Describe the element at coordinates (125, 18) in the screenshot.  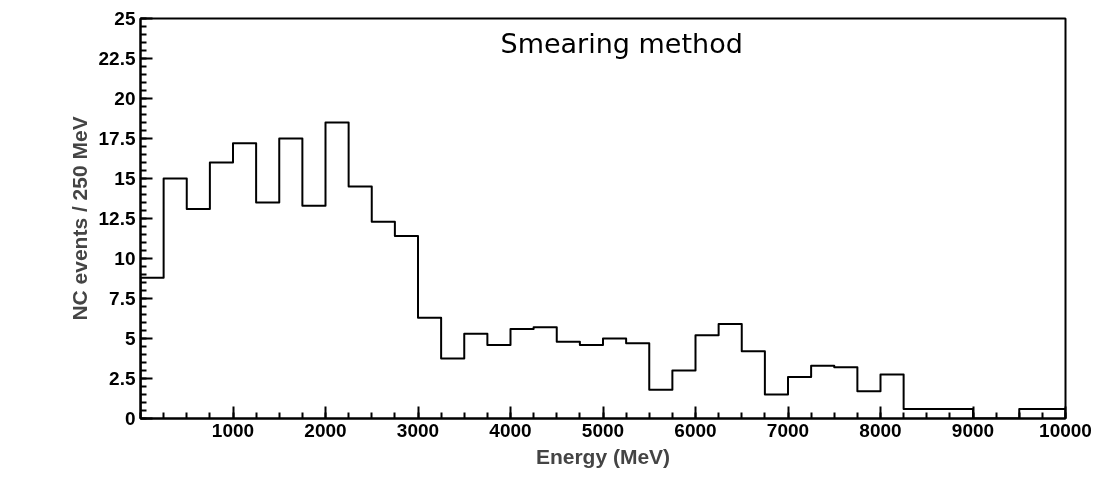
I see `y-tick-label: 25` at that location.